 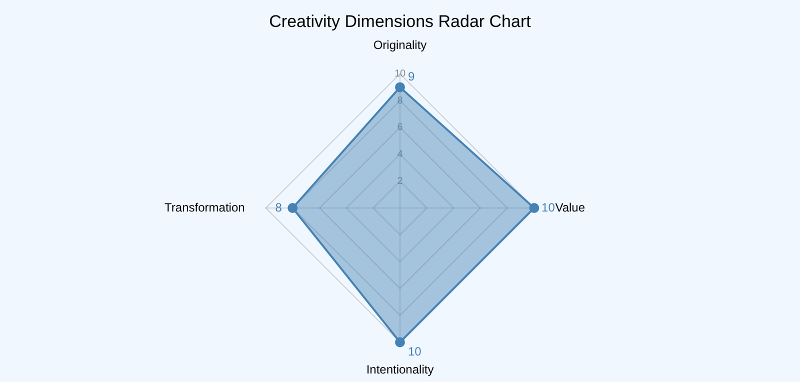 I want to click on spoke-label: Originality, so click(x=400, y=45).